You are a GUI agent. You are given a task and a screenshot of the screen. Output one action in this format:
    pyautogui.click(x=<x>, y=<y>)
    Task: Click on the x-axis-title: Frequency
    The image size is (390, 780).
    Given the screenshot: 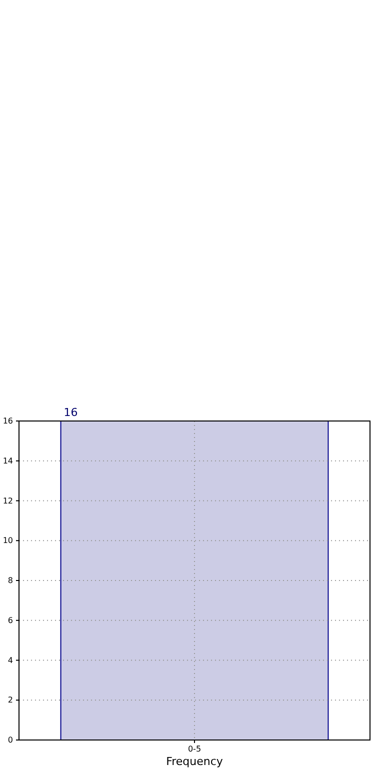 What is the action you would take?
    pyautogui.click(x=195, y=761)
    